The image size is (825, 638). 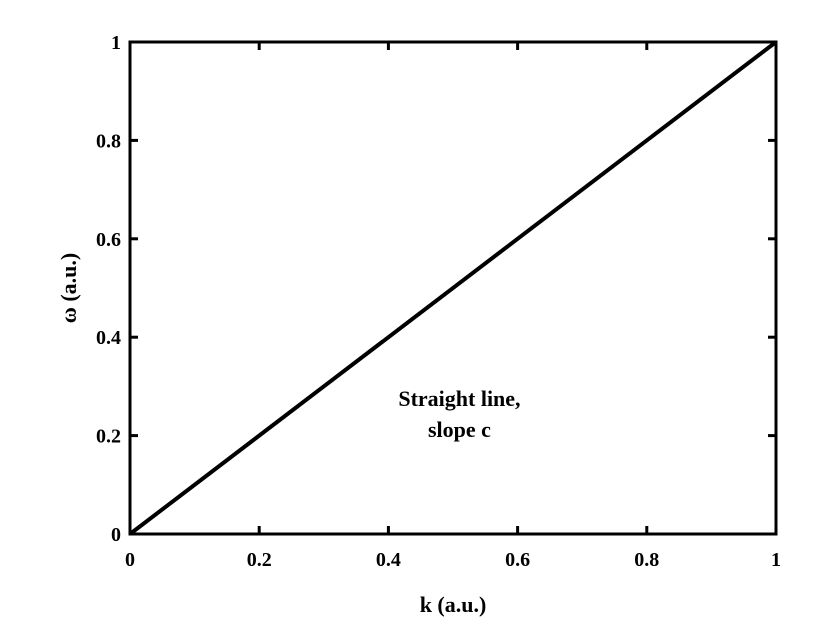 What do you see at coordinates (130, 560) in the screenshot?
I see `x-tick-label: 0` at bounding box center [130, 560].